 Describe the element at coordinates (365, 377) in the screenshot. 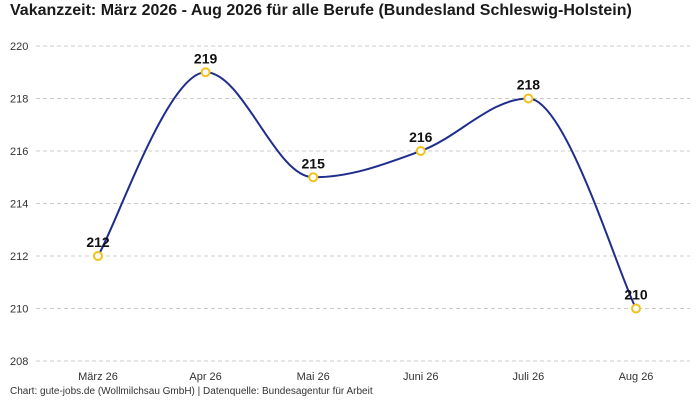

I see `x-axis-ticks: März 26 Apr 26 Mai 26 Juni 26 Juli 26 Aug 26` at that location.